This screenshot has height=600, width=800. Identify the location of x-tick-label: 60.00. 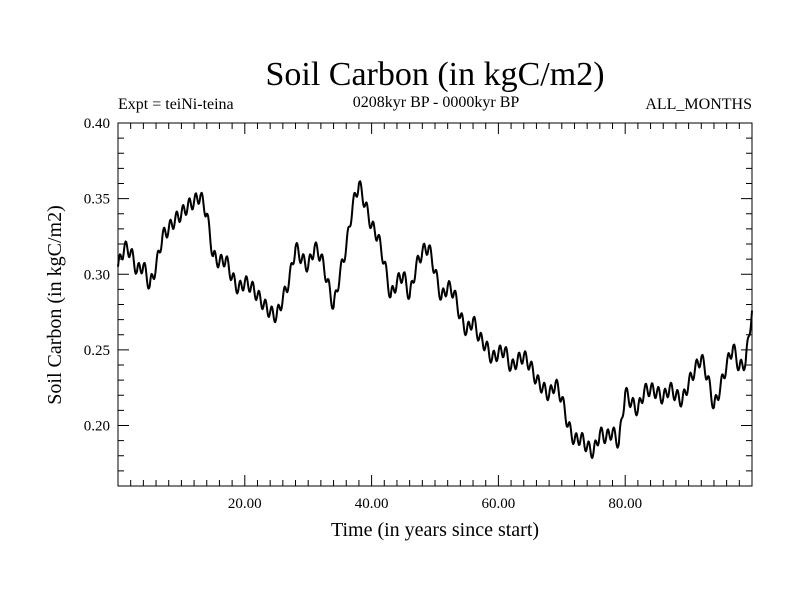
(499, 504).